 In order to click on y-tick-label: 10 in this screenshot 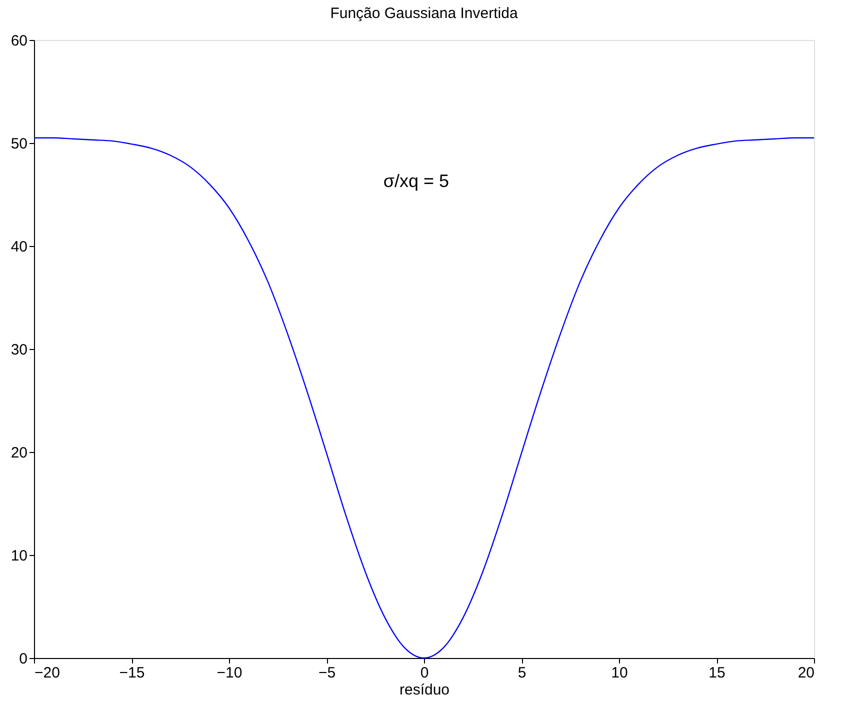, I will do `click(19, 556)`.